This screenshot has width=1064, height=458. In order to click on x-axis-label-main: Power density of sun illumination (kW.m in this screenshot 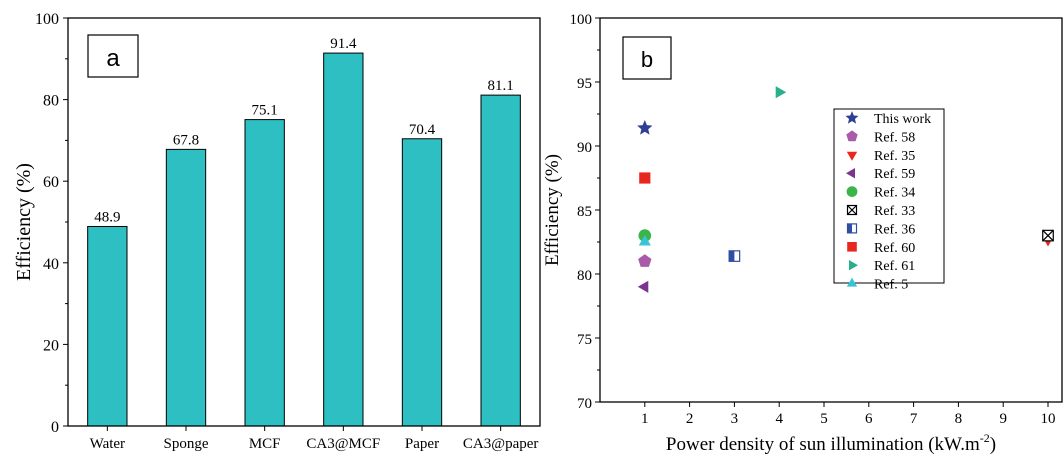, I will do `click(823, 444)`.